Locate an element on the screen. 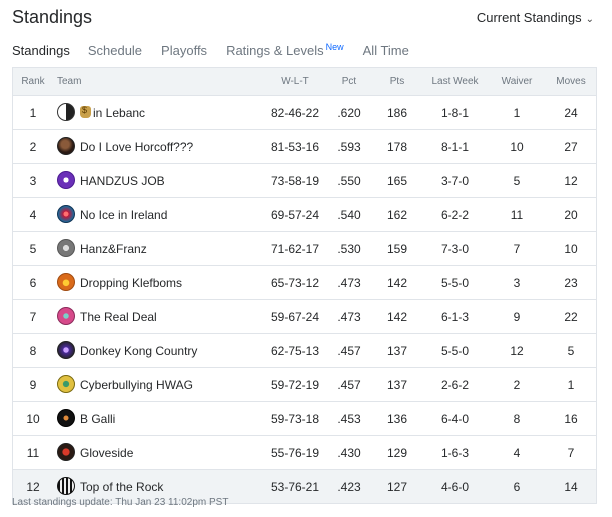 Image resolution: width=612 pixels, height=517 pixels. last-week-cell: 6-4-0 is located at coordinates (454, 419).